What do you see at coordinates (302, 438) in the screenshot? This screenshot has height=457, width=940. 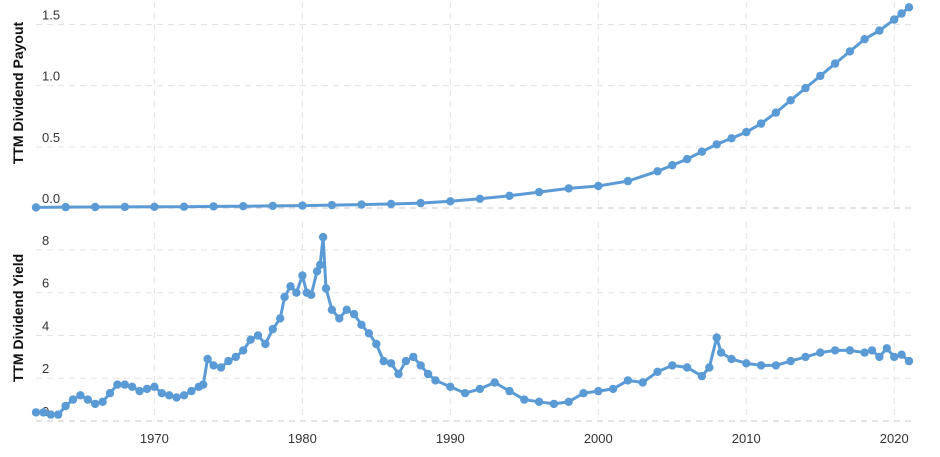 I see `x-tick-label: 1980` at bounding box center [302, 438].